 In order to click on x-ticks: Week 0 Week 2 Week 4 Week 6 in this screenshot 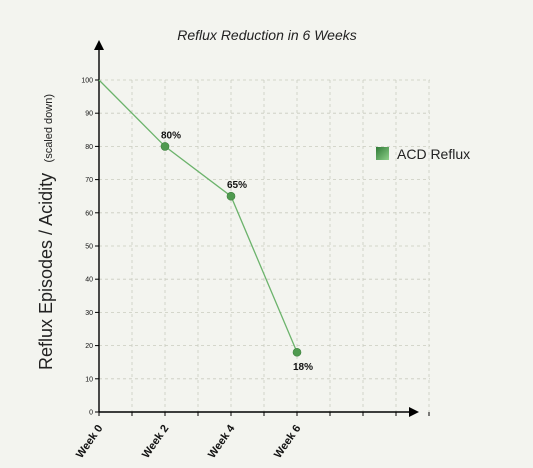, I will do `click(252, 436)`.